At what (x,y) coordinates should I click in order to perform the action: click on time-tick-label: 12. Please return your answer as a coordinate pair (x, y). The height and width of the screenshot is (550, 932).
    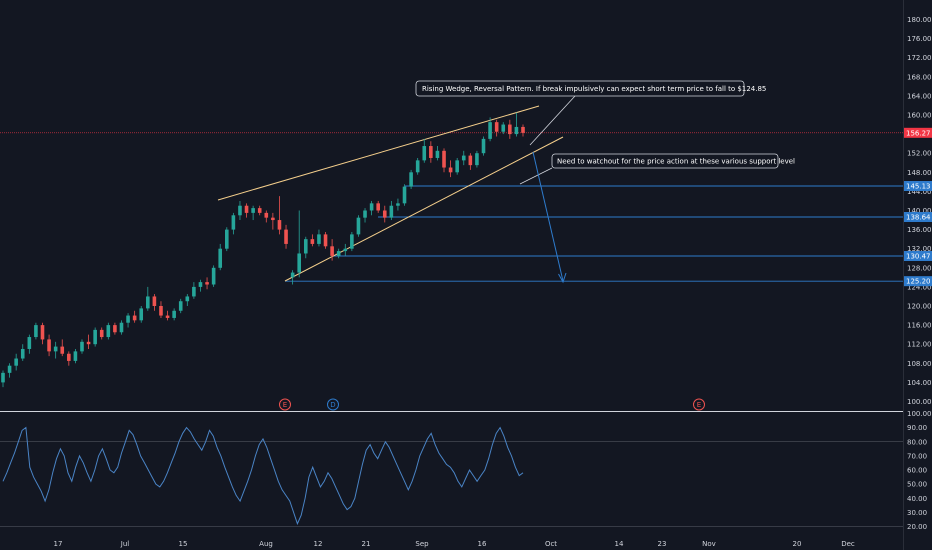
    Looking at the image, I should click on (318, 544).